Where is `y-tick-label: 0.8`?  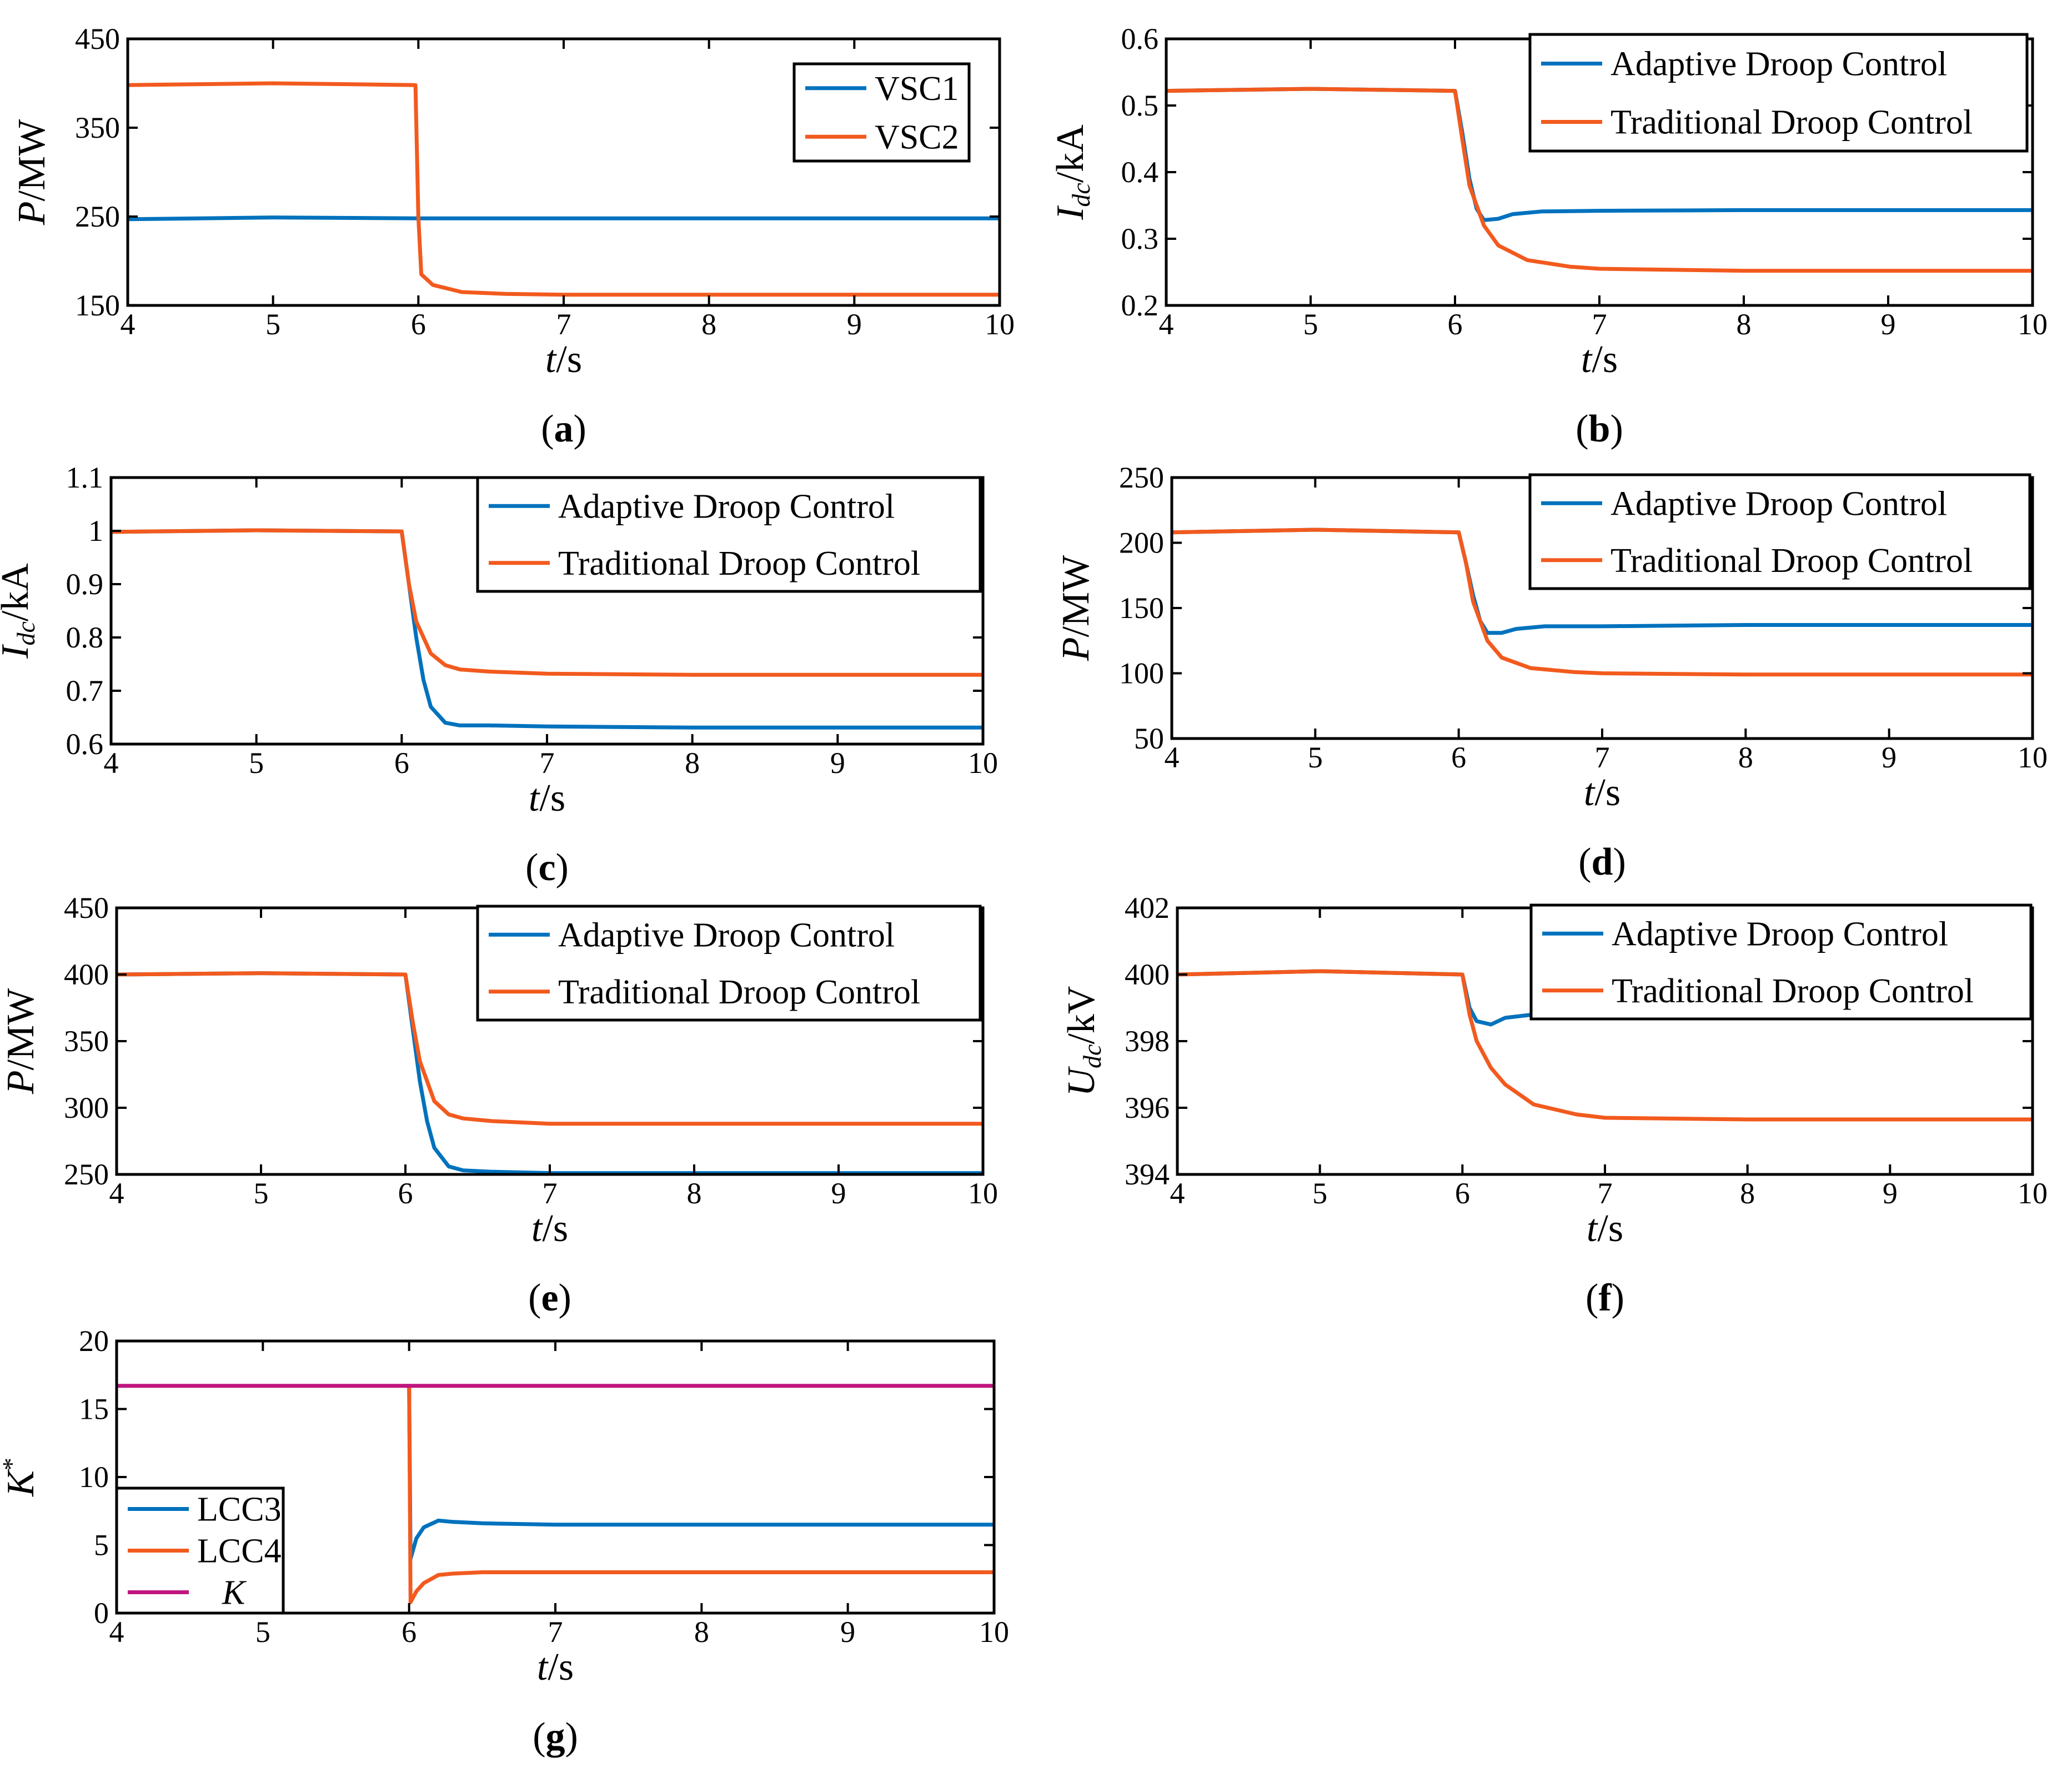
y-tick-label: 0.8 is located at coordinates (85, 637).